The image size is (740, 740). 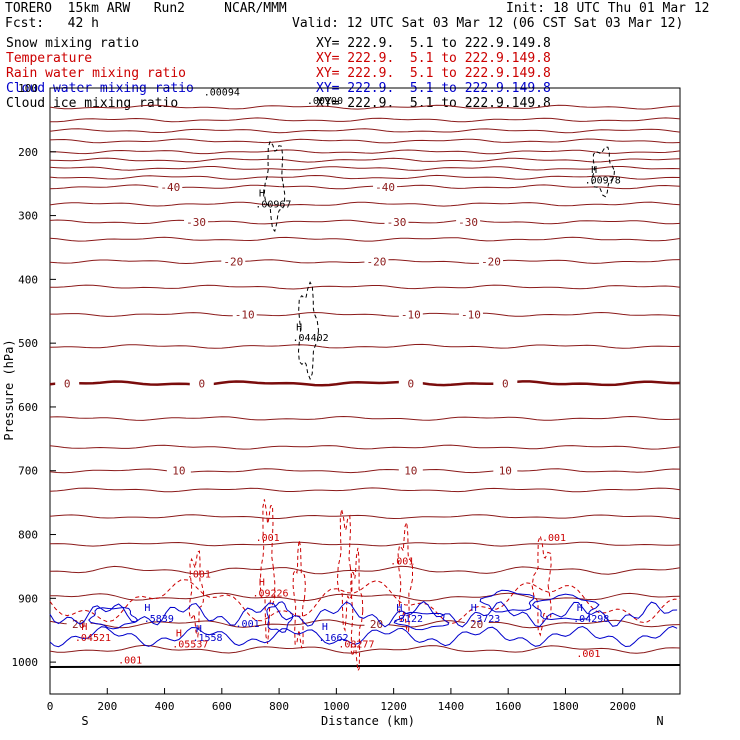 I want to click on y-tick-label: 400, so click(x=28, y=279).